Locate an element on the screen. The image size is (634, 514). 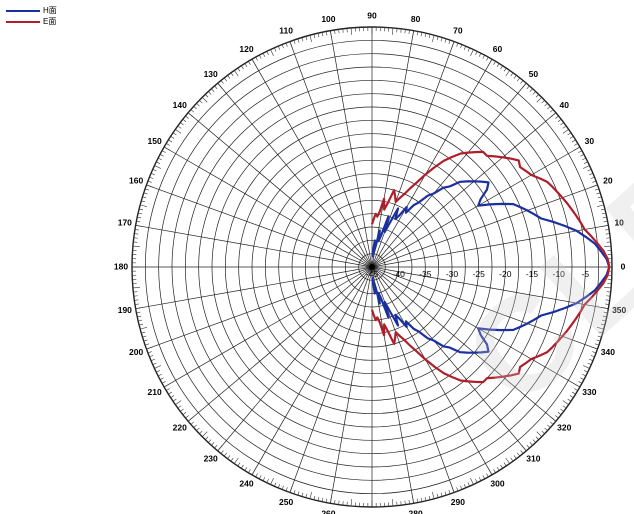
angle-label: 90 is located at coordinates (372, 15).